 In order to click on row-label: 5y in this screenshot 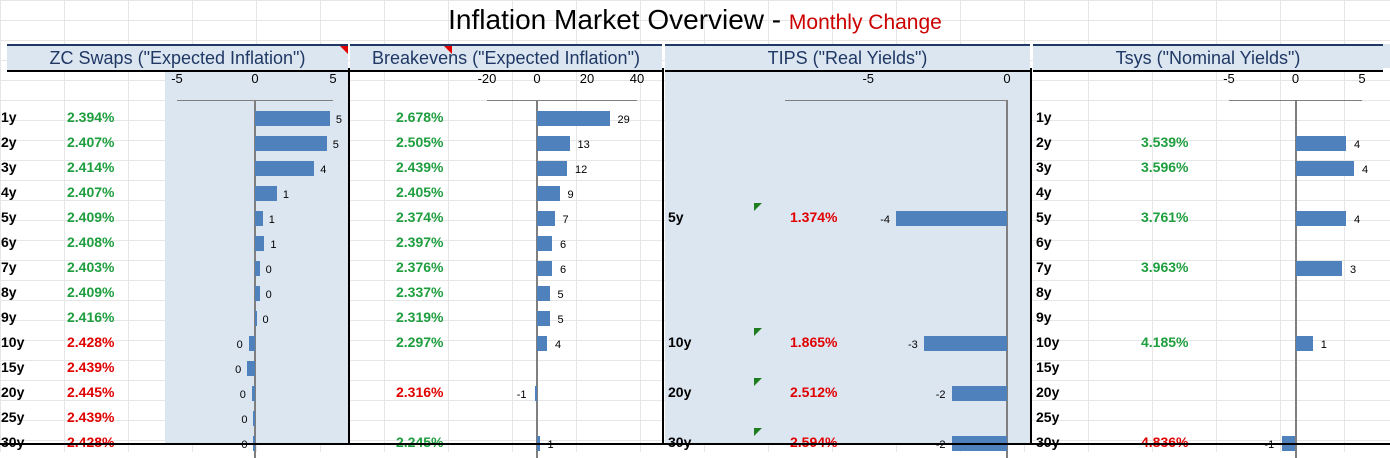, I will do `click(676, 217)`.